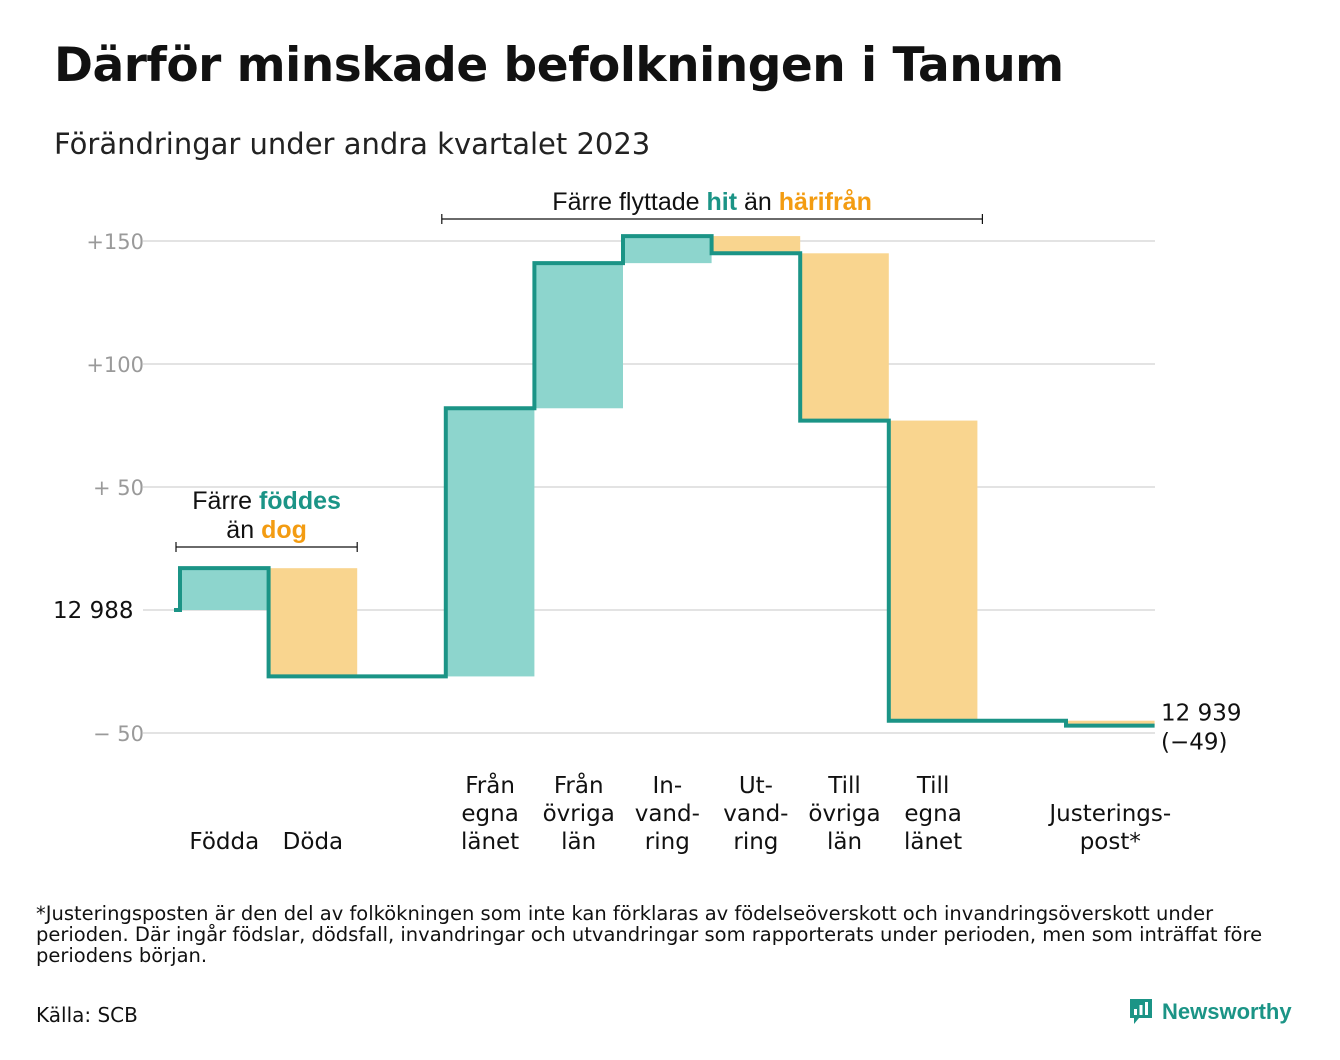  Describe the element at coordinates (93, 611) in the screenshot. I see `start-value-label: 12 988` at that location.